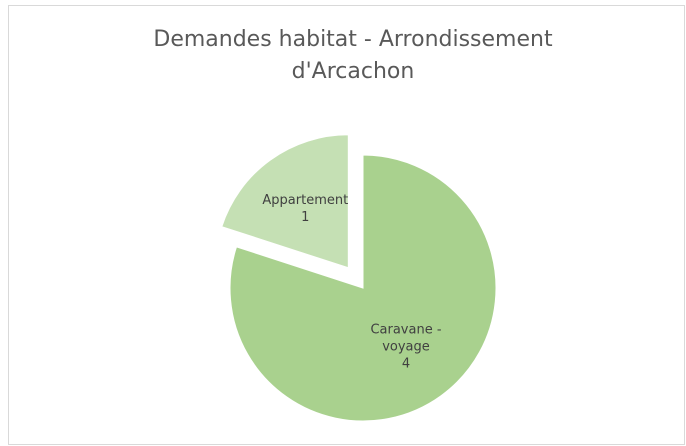  I want to click on label-value: 4, so click(406, 364).